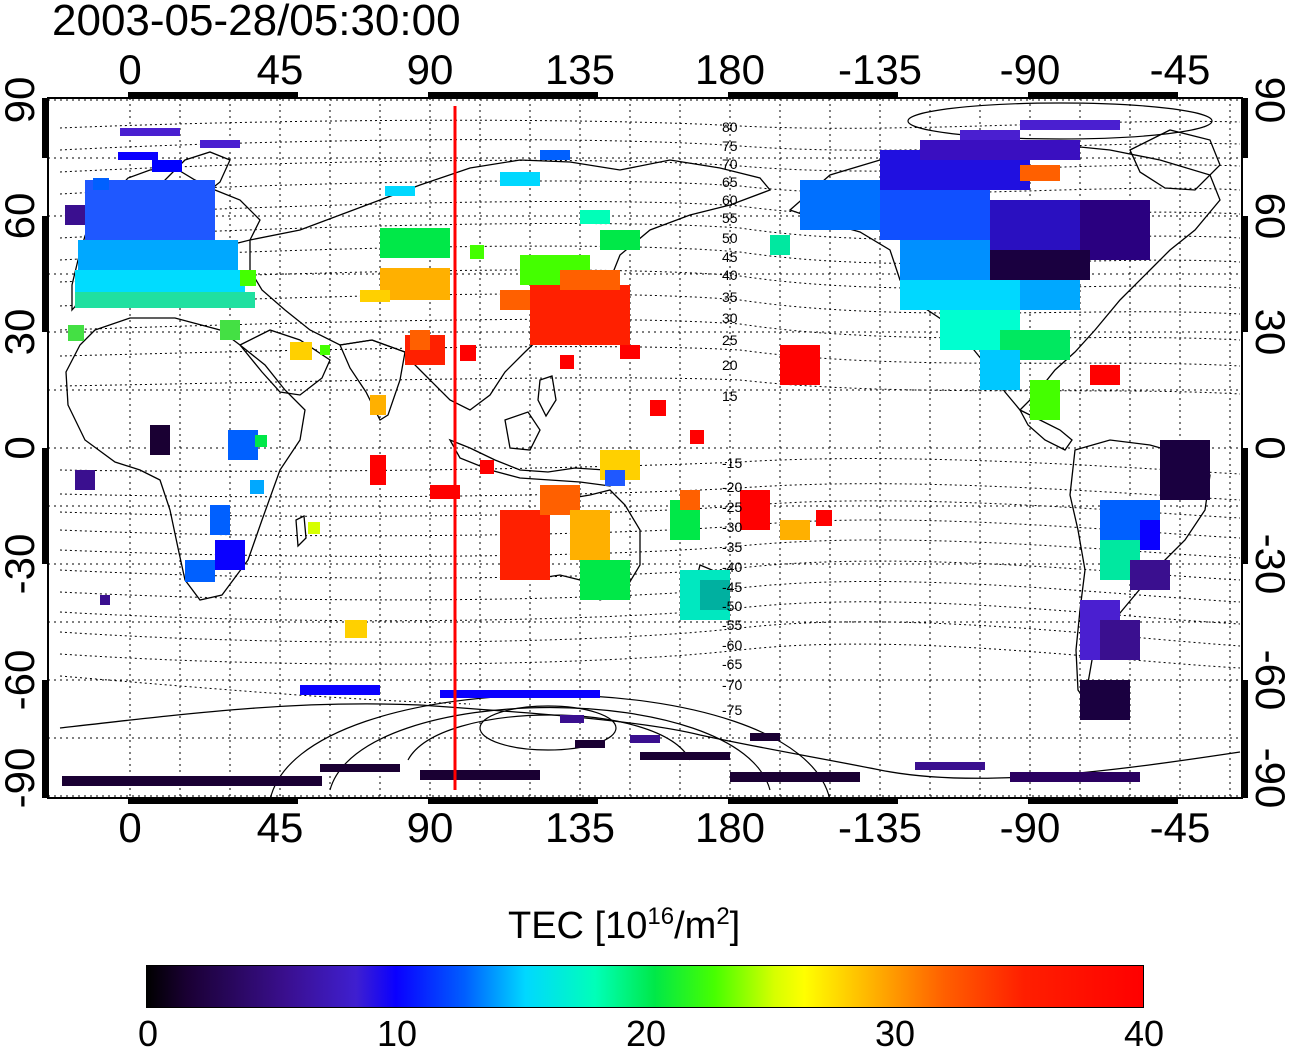 Image resolution: width=1292 pixels, height=1057 pixels. Describe the element at coordinates (580, 827) in the screenshot. I see `lon-tick-bottom: 135` at that location.